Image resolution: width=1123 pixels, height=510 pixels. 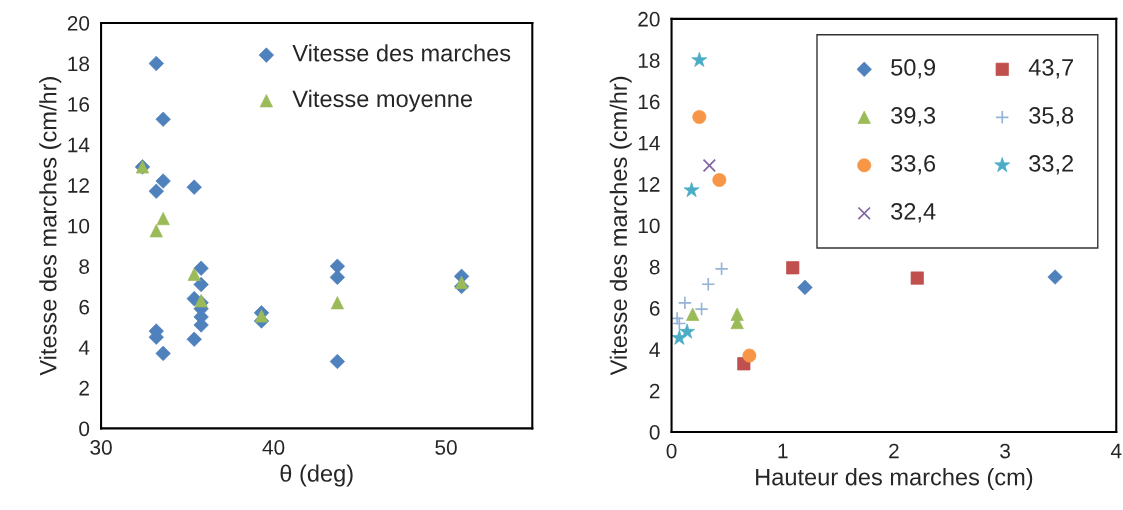 I want to click on legend-label: 39,3, so click(x=913, y=117).